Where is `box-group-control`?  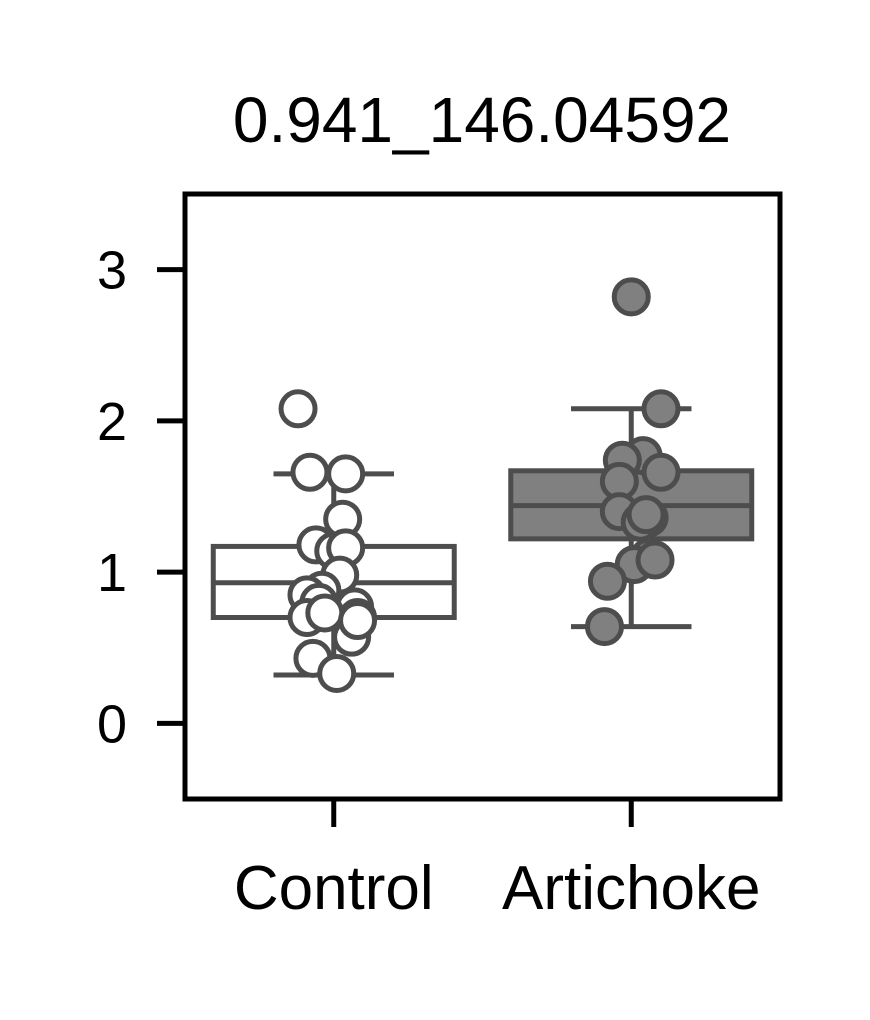 box-group-control is located at coordinates (333, 541).